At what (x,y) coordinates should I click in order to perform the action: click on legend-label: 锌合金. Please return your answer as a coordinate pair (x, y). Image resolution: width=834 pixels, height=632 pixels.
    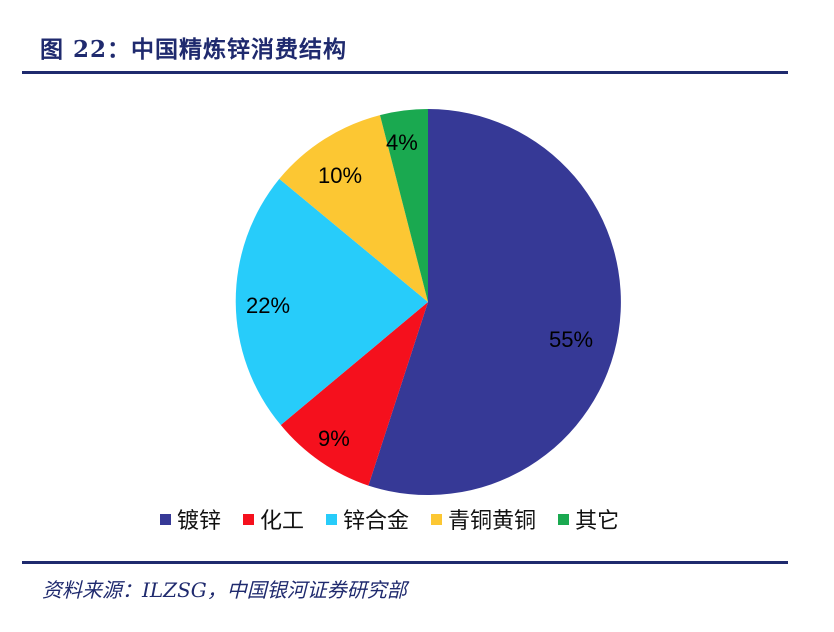
    Looking at the image, I should click on (376, 521).